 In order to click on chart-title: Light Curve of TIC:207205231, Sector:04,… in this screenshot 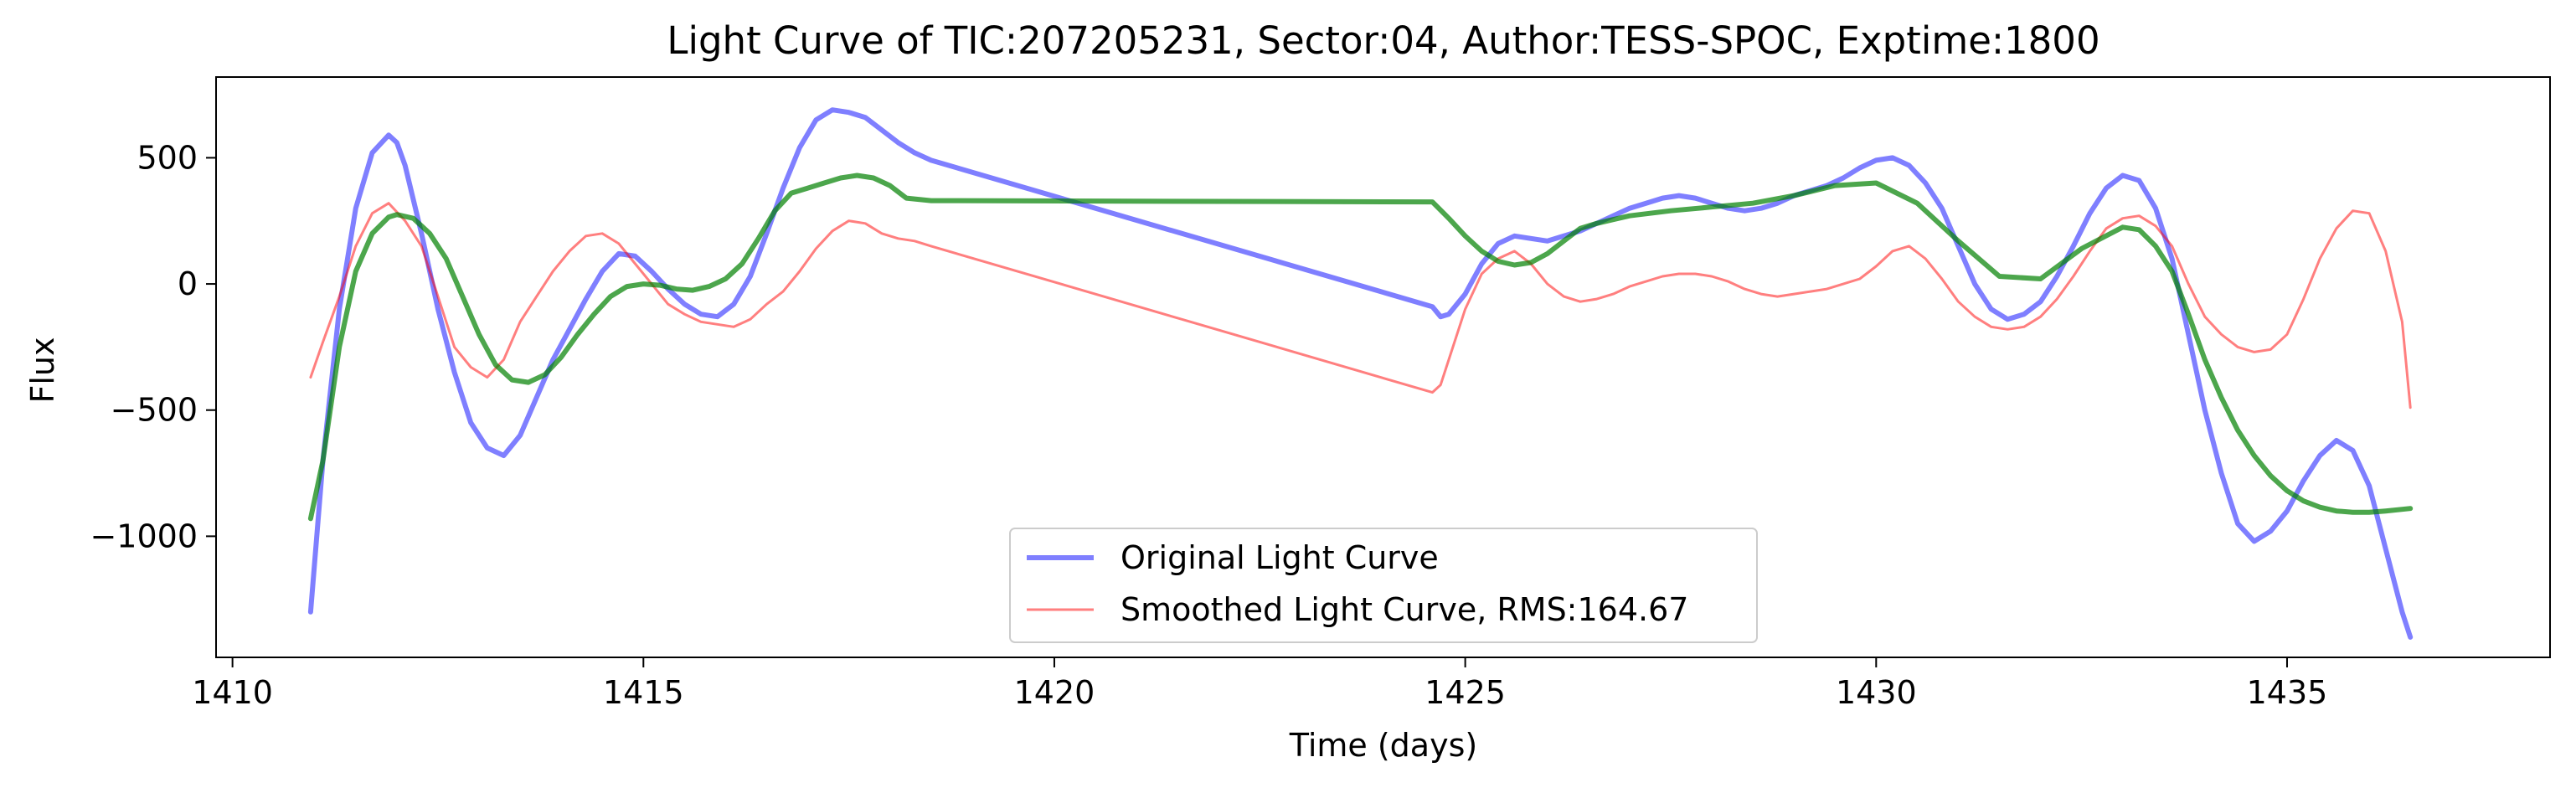, I will do `click(1383, 40)`.